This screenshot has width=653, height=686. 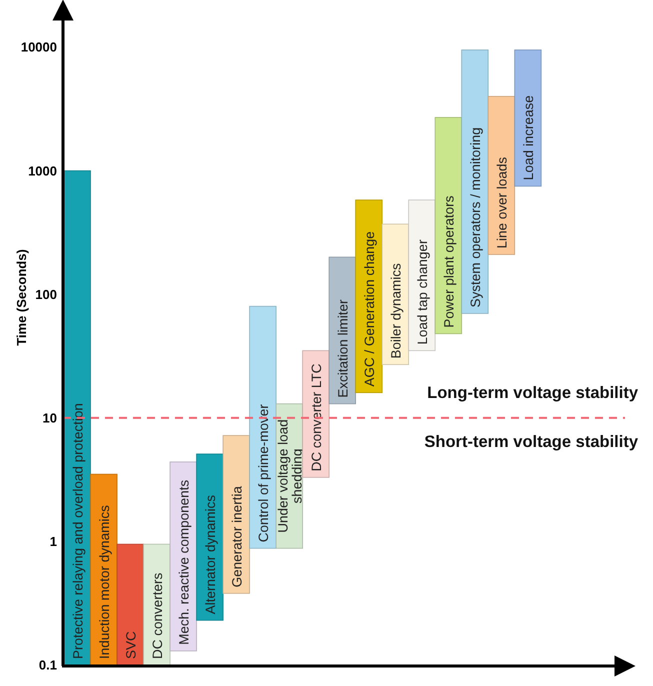 I want to click on x-tick-label: Protective relaying and overload protection, so click(x=78, y=531).